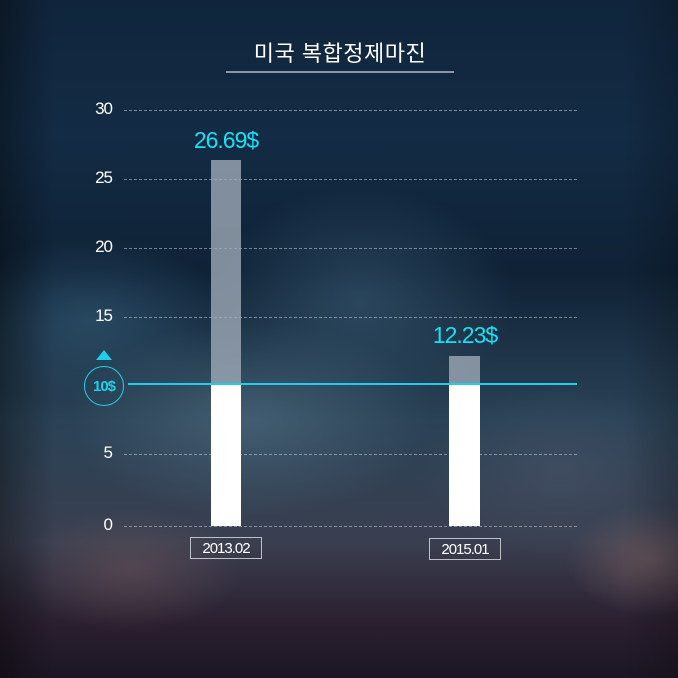 The image size is (678, 678). Describe the element at coordinates (104, 177) in the screenshot. I see `y-tick-25: 25` at that location.